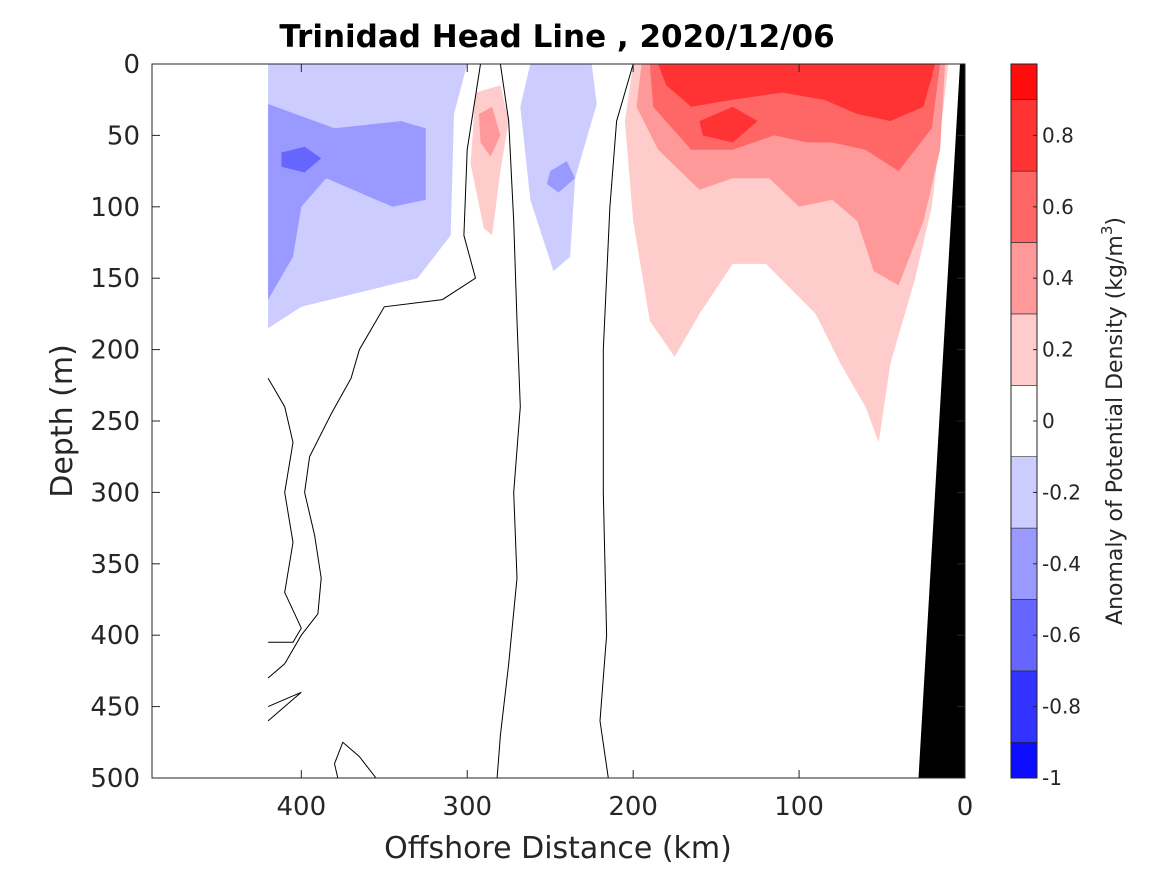 Image resolution: width=1167 pixels, height=875 pixels. I want to click on y-tick-label: 500, so click(115, 779).